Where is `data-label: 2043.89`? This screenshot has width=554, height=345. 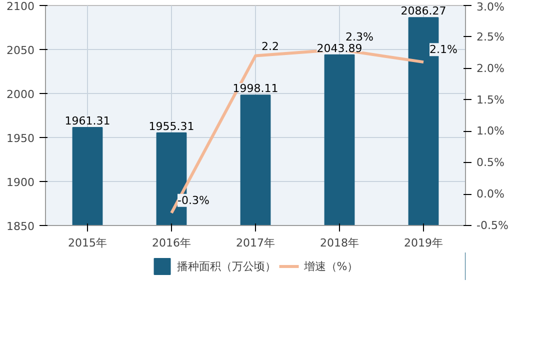 data-label: 2043.89 is located at coordinates (339, 48).